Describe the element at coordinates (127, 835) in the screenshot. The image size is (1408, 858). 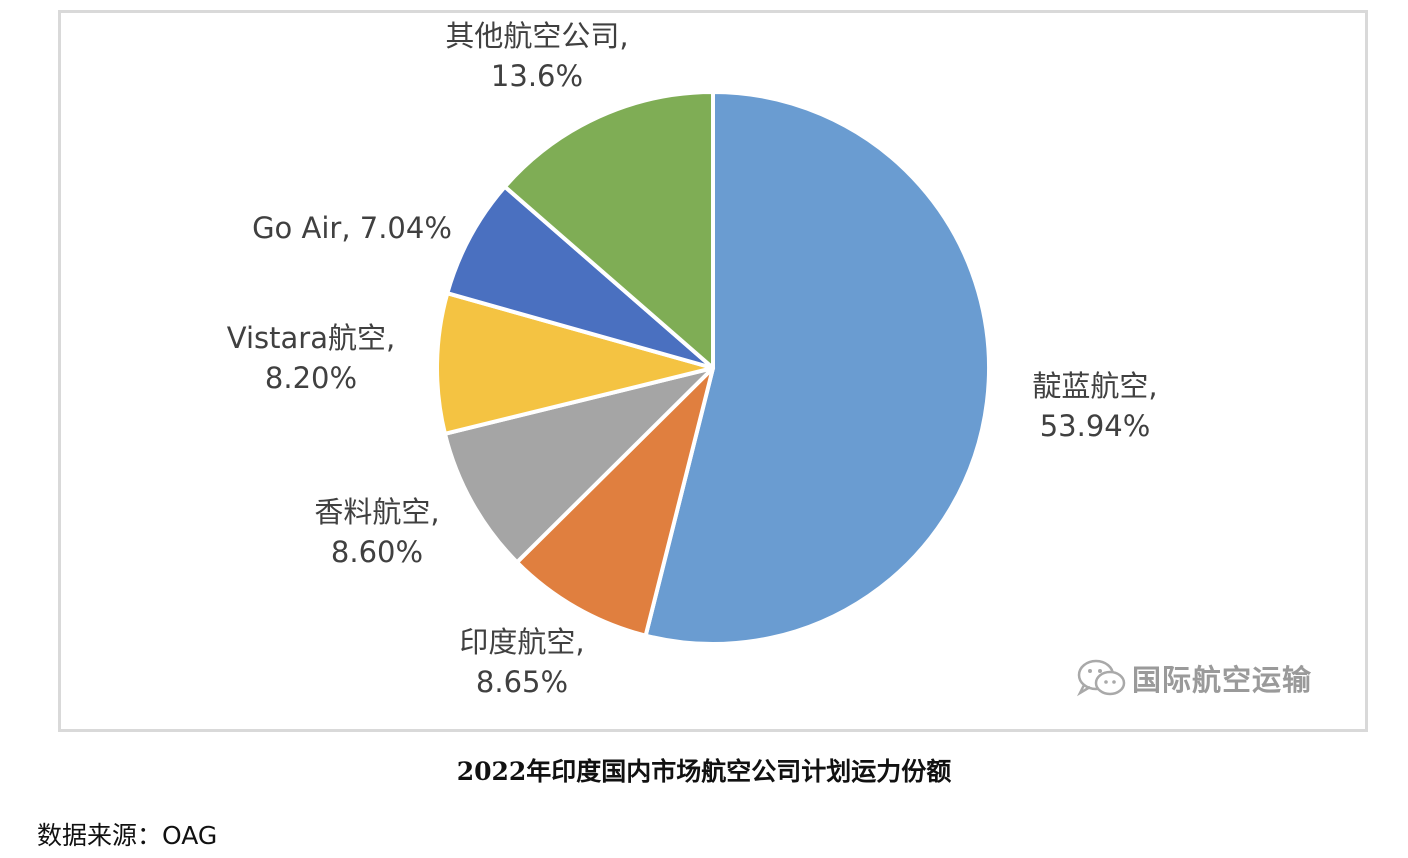
I see `source-note: 数据来源：OAG` at that location.